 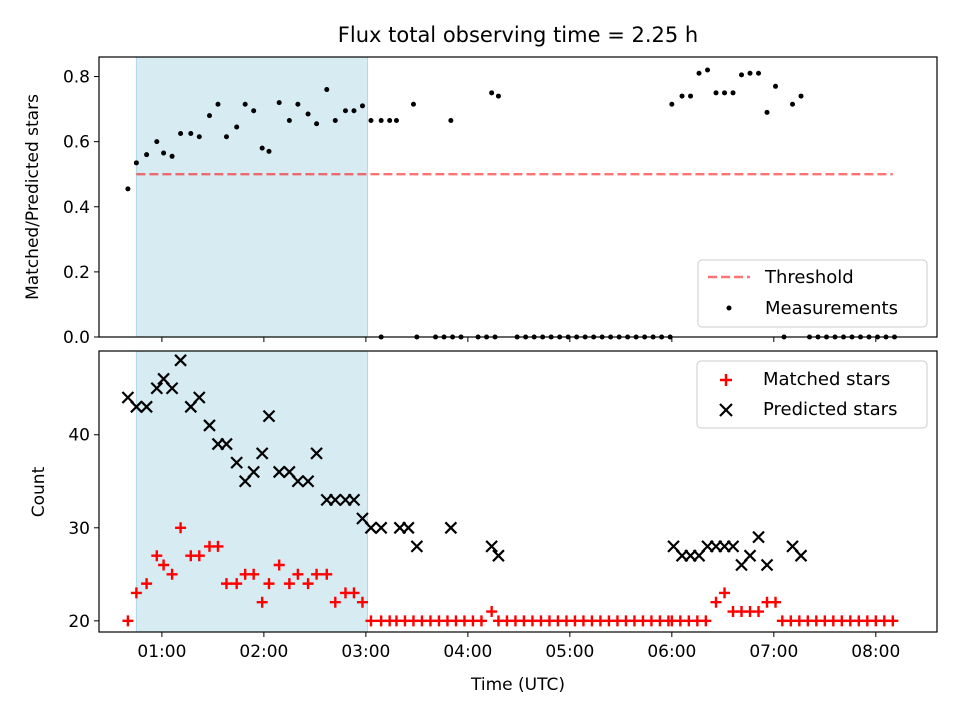 What do you see at coordinates (812, 394) in the screenshot?
I see `bottom-legend: Matched stars Predicted stars` at bounding box center [812, 394].